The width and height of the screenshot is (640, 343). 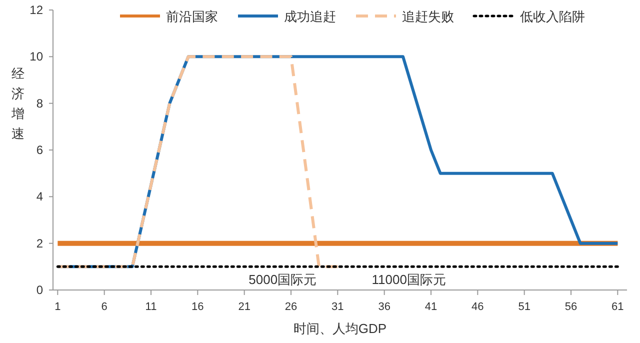 I want to click on annotation: 5000国际元, so click(x=282, y=279).